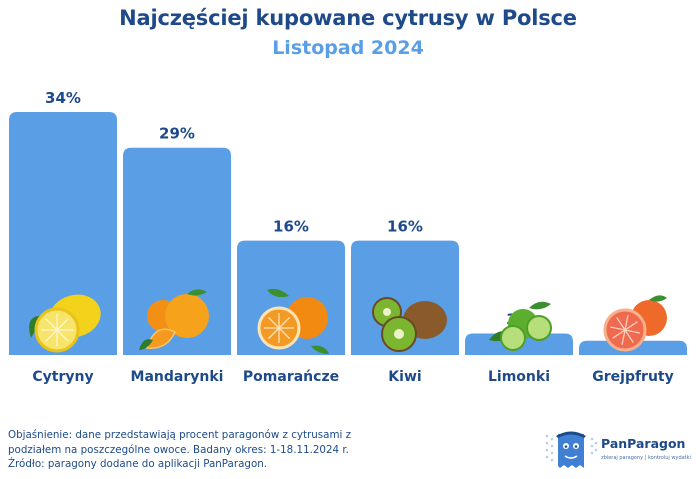 Image resolution: width=696 pixels, height=479 pixels. I want to click on category-label-grejpfruty: Grejpfruty, so click(633, 377).